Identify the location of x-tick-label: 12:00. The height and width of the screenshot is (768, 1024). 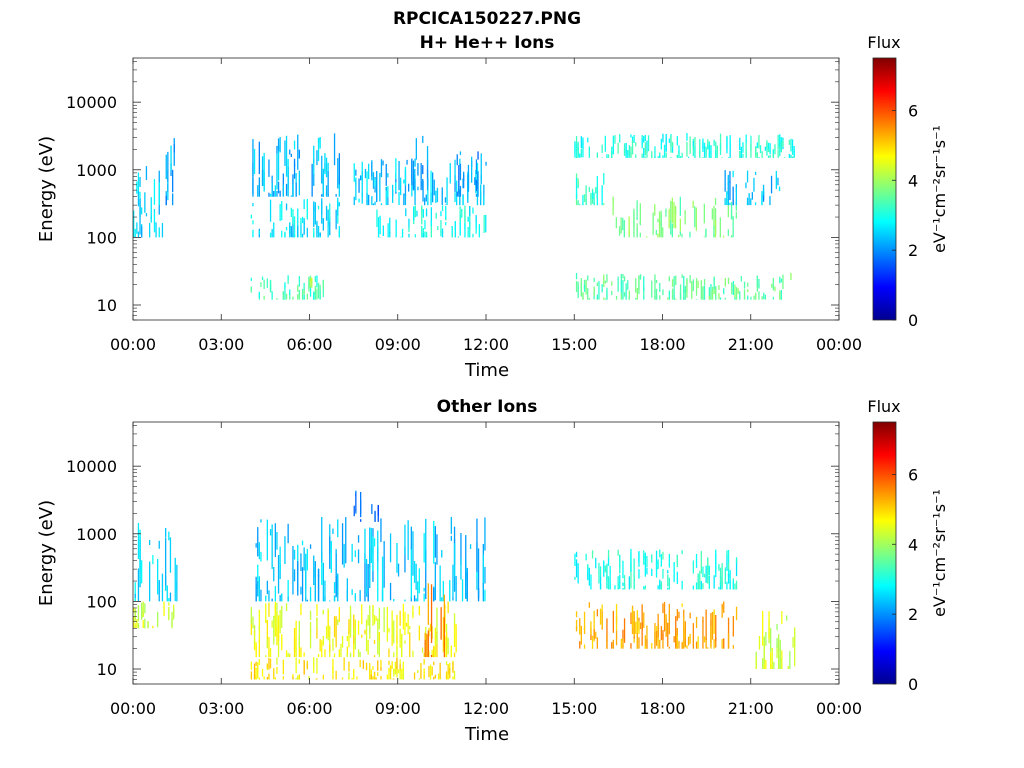
(486, 708).